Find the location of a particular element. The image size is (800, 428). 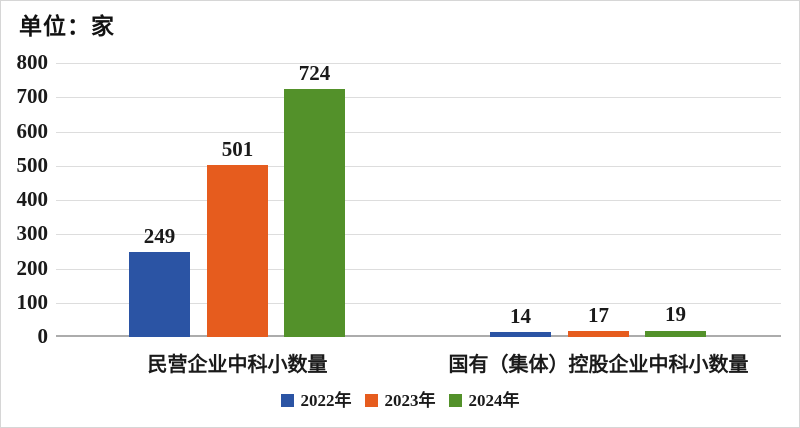

y-axis-tick-200: 200 is located at coordinates (32, 267).